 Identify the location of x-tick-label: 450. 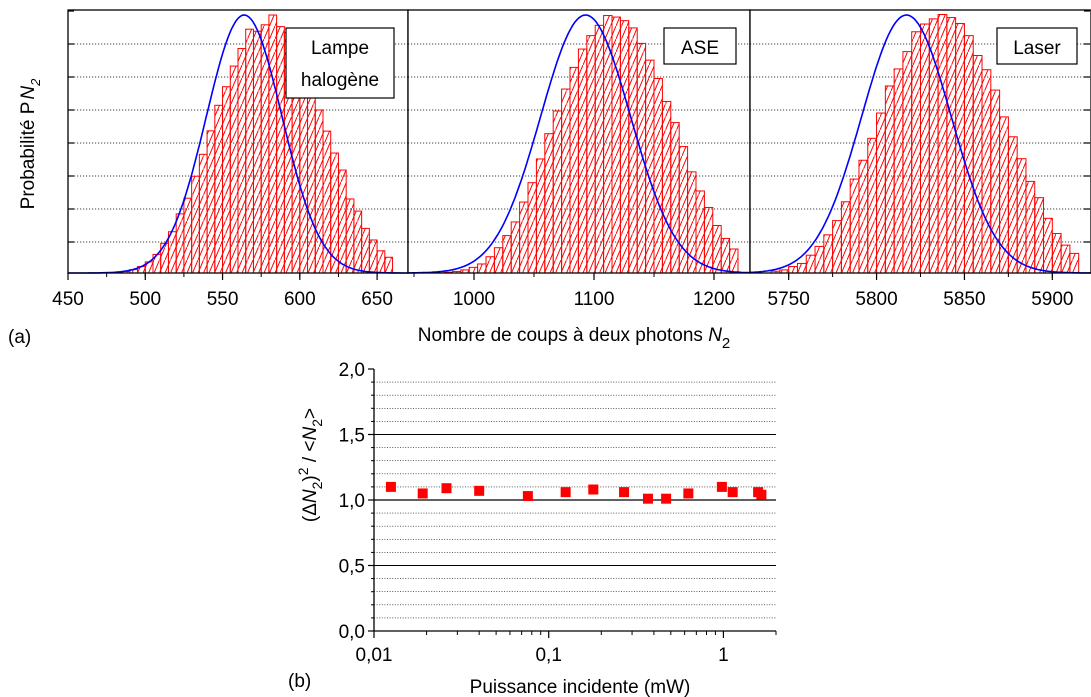
(68, 299).